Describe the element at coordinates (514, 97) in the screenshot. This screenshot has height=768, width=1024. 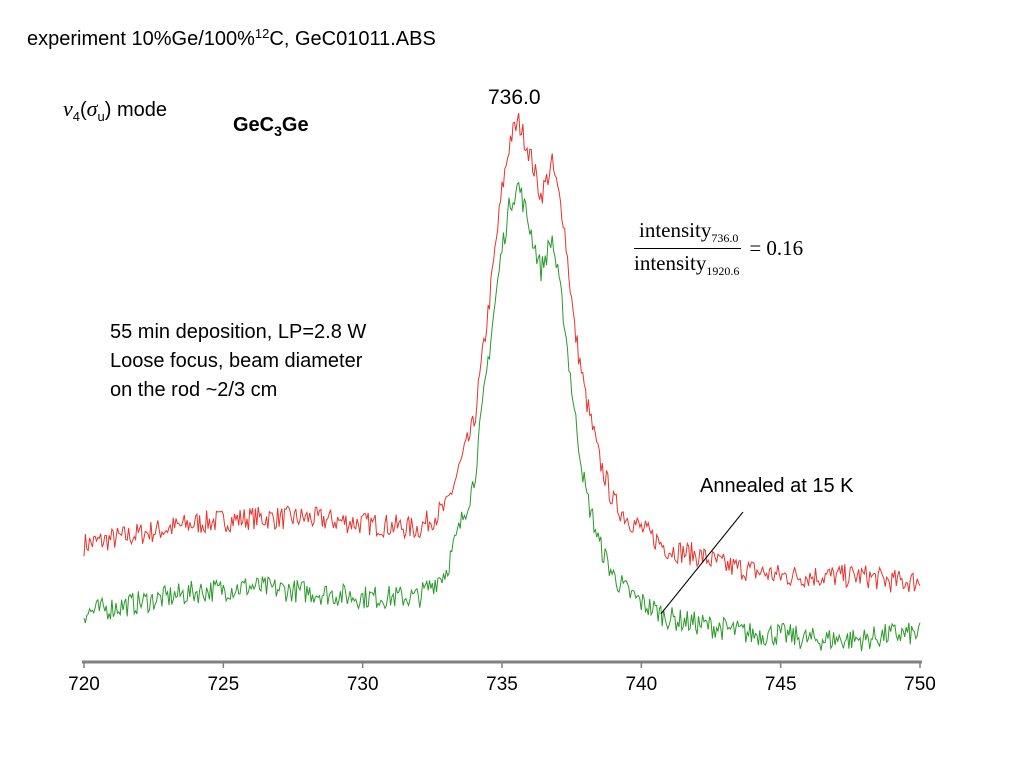
I see `peak-position-label: 736.0` at that location.